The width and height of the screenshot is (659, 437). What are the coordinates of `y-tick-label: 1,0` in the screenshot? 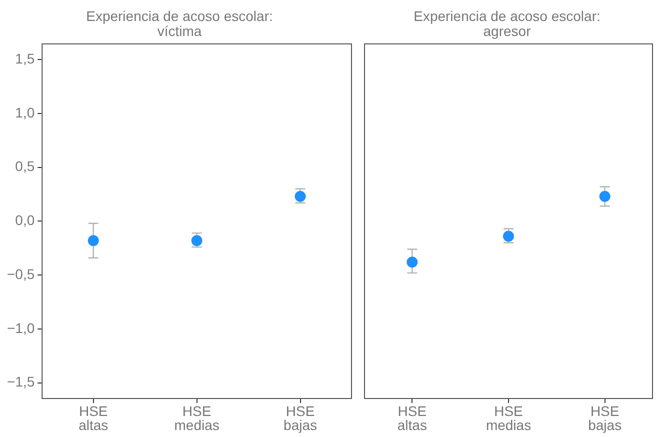 It's located at (25, 112).